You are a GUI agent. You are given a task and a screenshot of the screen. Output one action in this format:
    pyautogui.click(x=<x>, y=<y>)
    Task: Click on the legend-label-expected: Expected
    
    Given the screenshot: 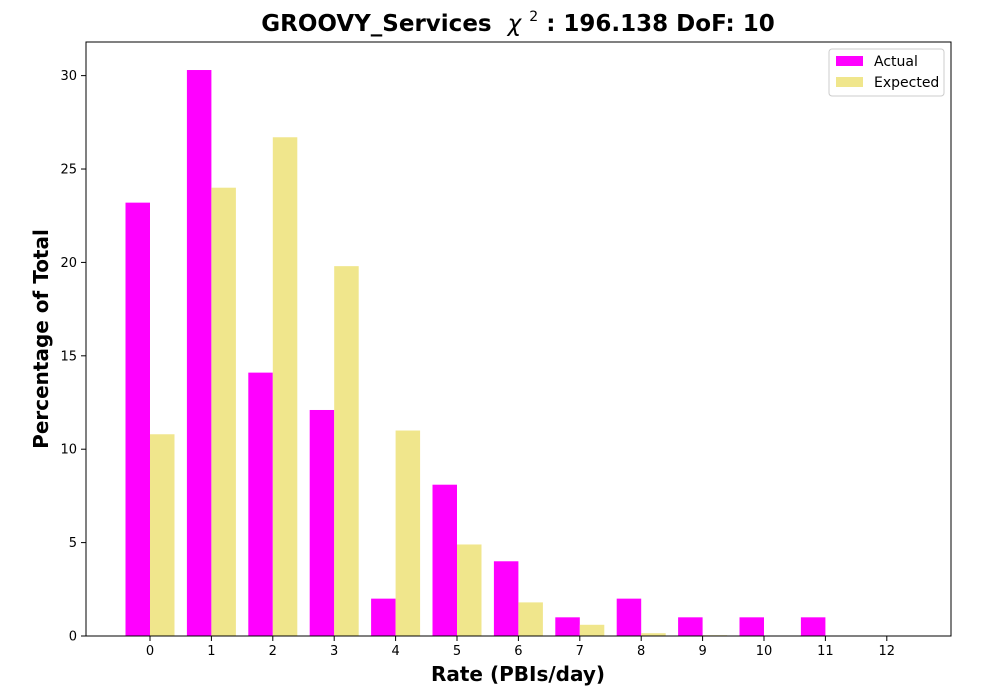 What is the action you would take?
    pyautogui.click(x=906, y=83)
    